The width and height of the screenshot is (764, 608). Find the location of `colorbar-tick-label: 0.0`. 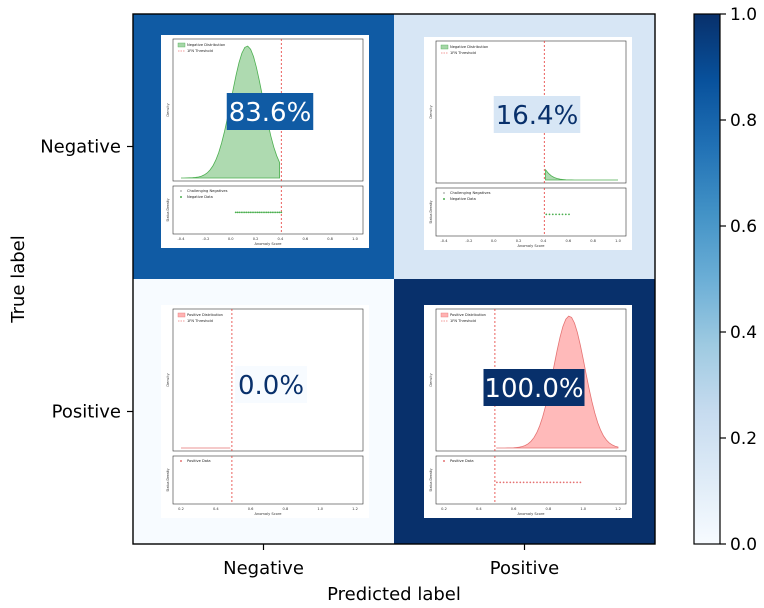

colorbar-tick-label: 0.0 is located at coordinates (743, 545).